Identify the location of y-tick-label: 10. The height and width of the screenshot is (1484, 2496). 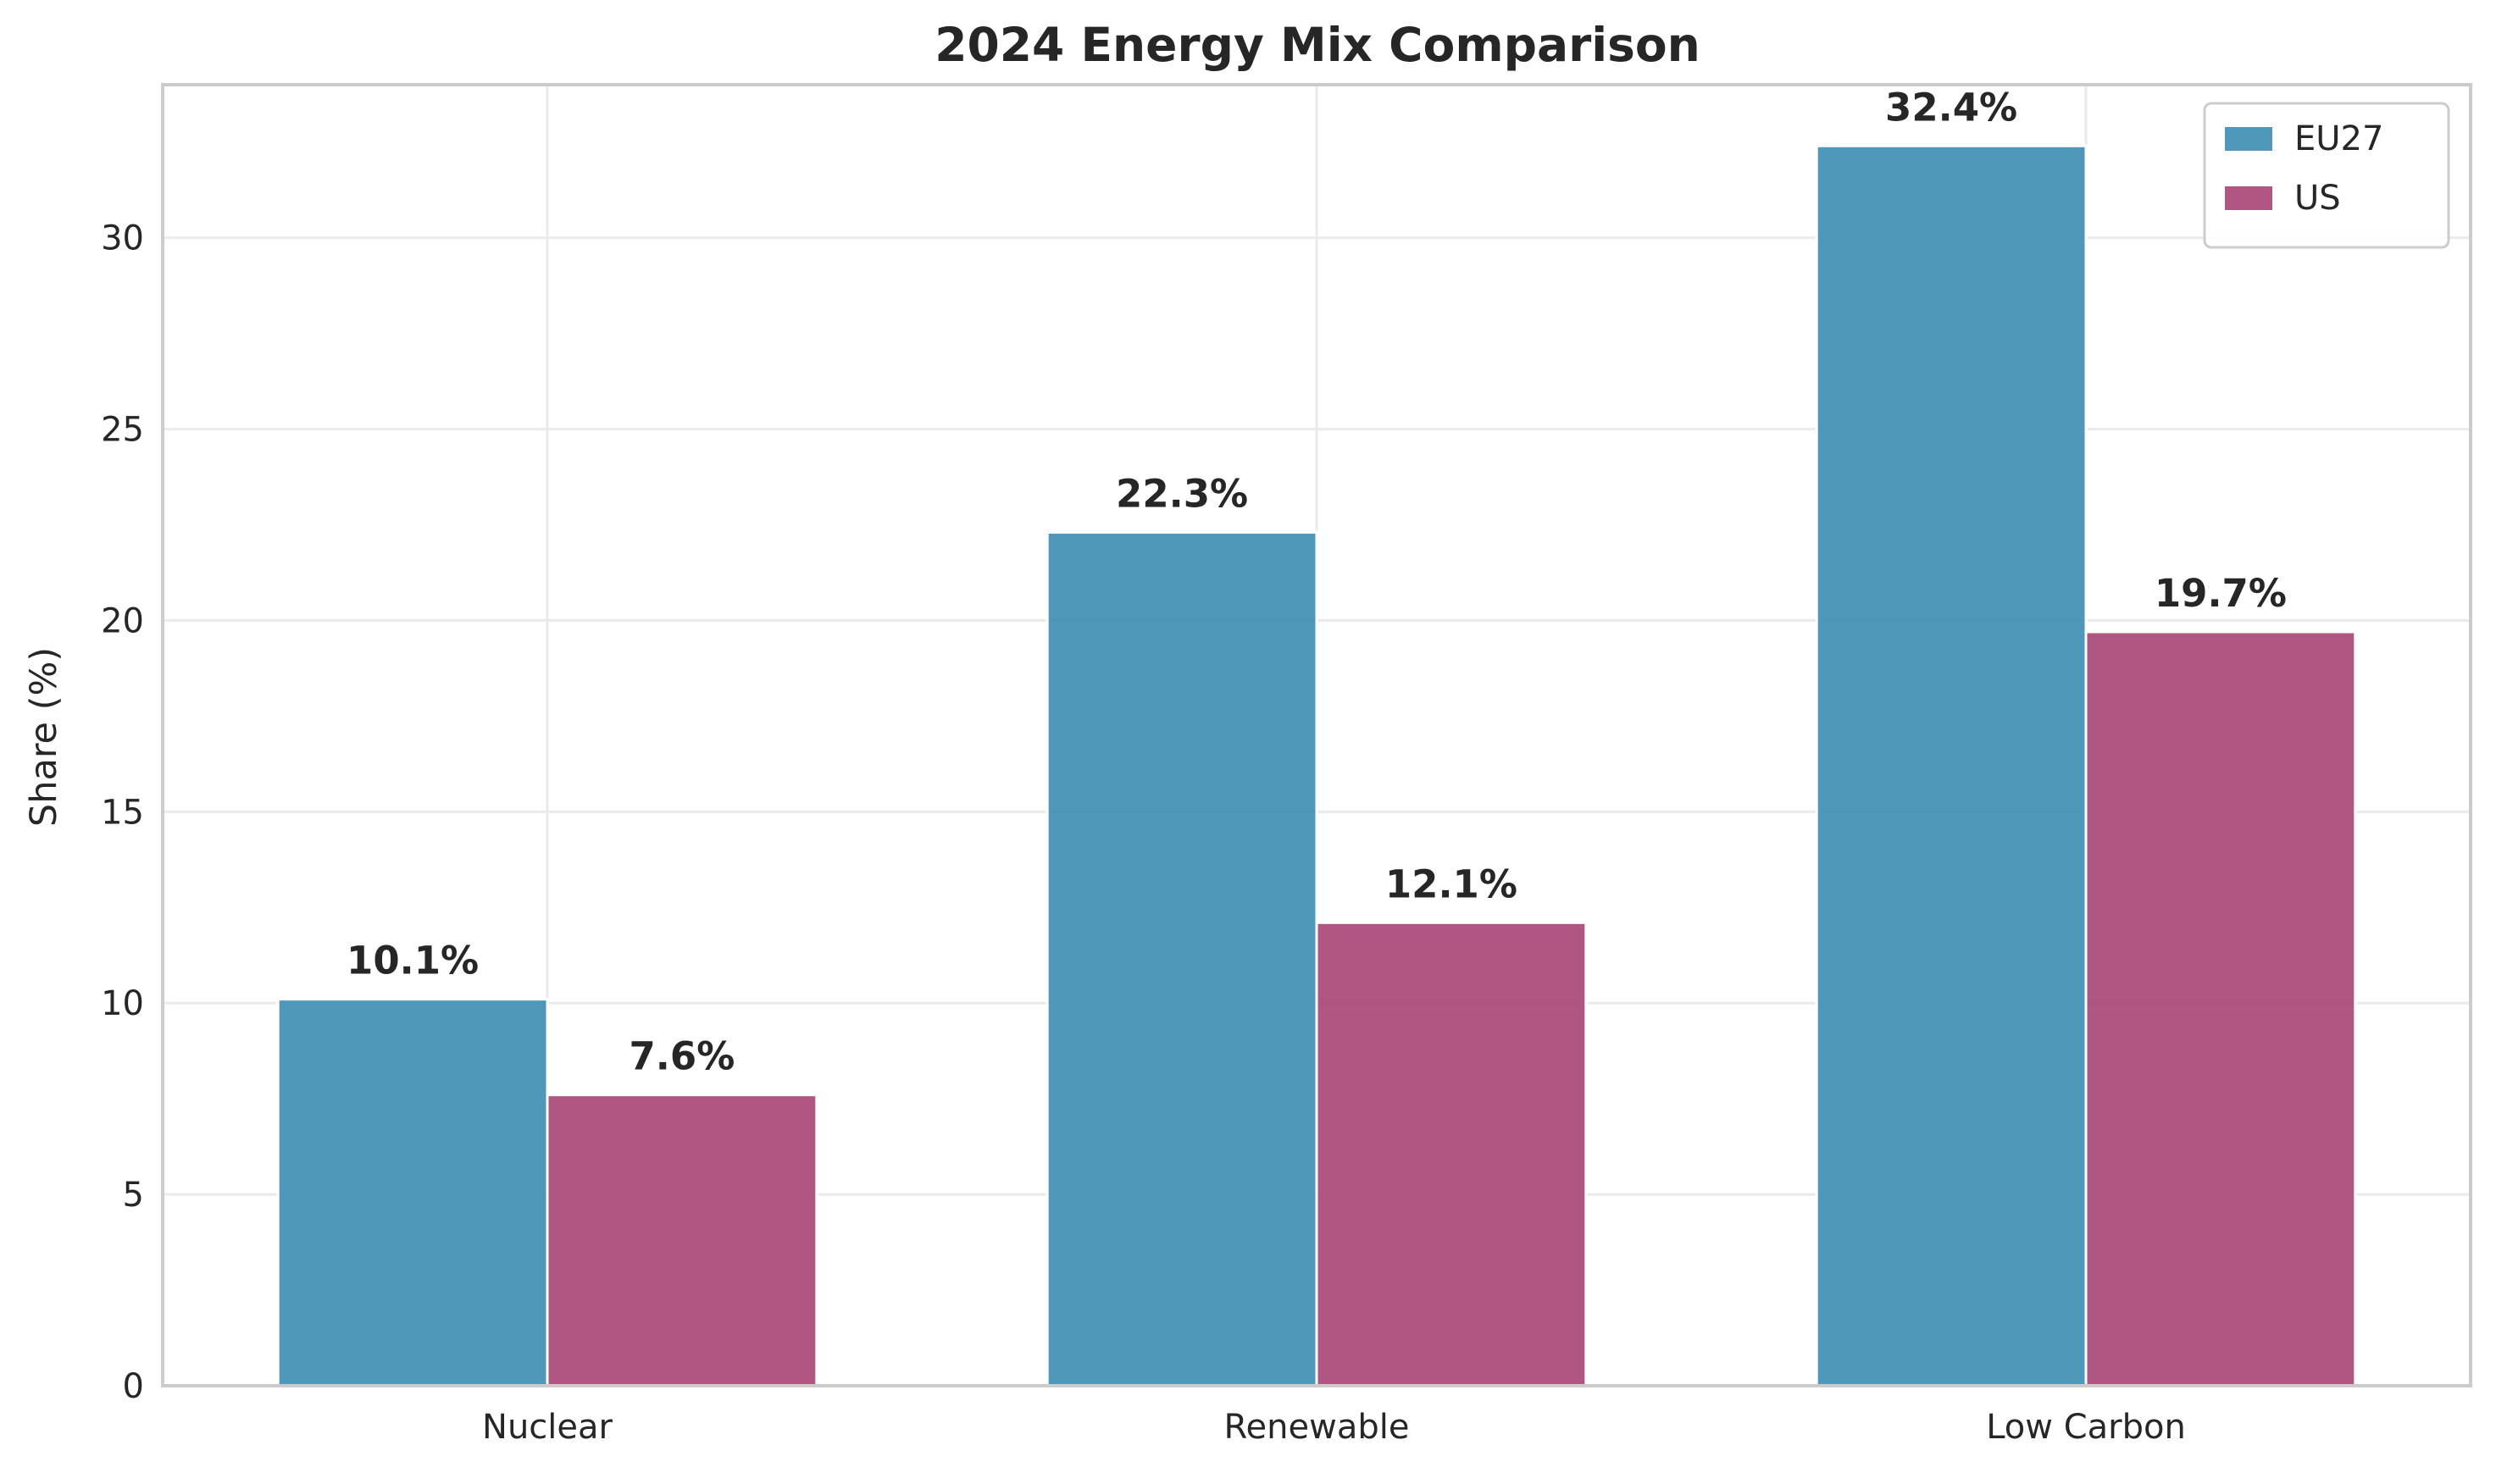
(122, 1003).